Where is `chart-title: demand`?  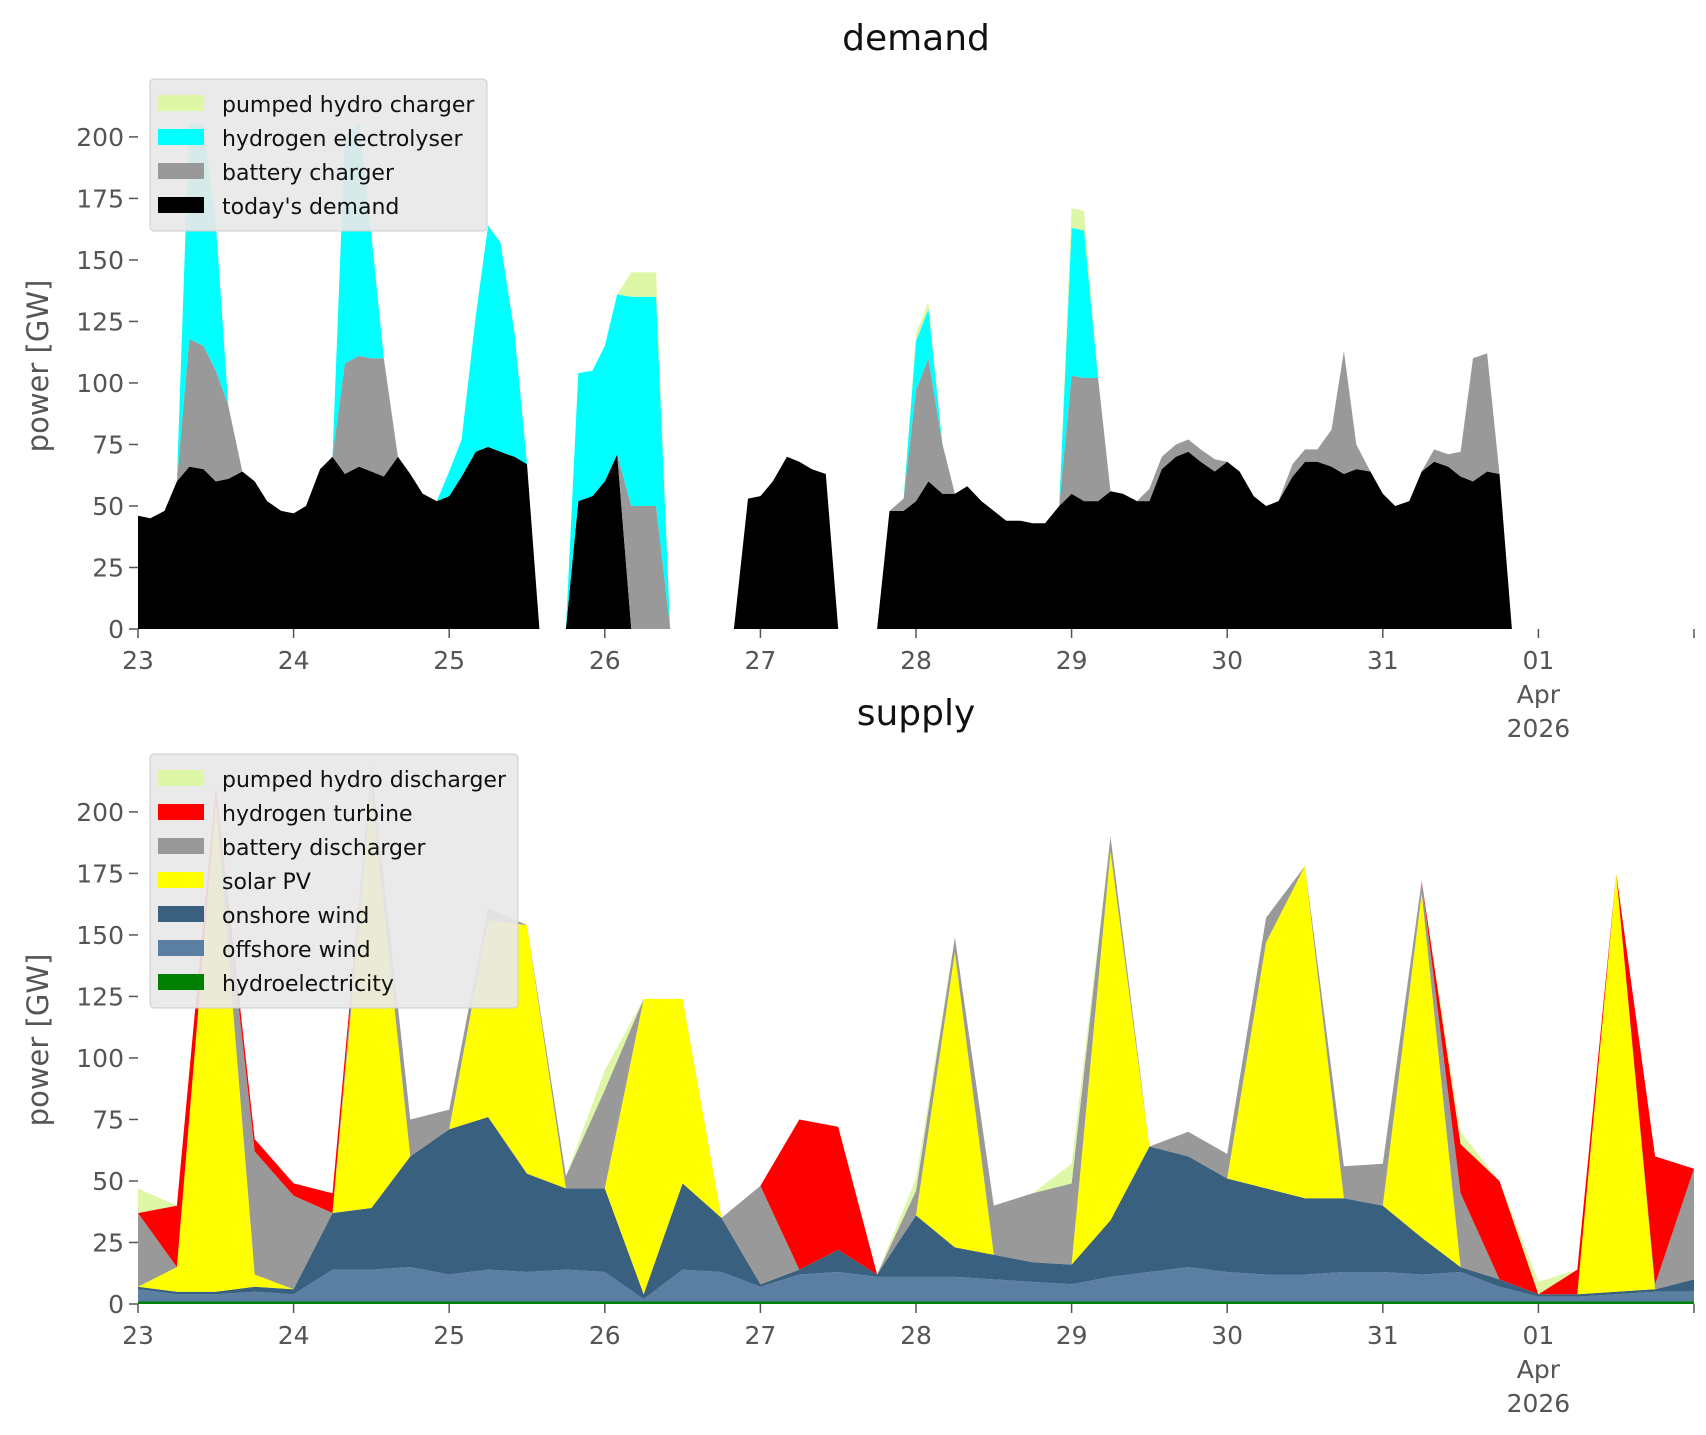 chart-title: demand is located at coordinates (916, 38).